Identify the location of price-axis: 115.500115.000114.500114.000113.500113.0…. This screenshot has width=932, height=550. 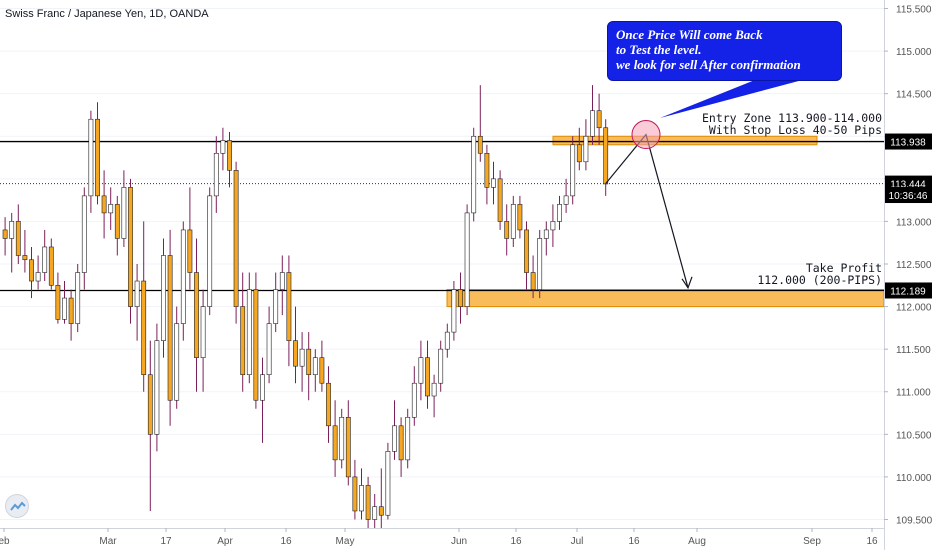
(908, 275).